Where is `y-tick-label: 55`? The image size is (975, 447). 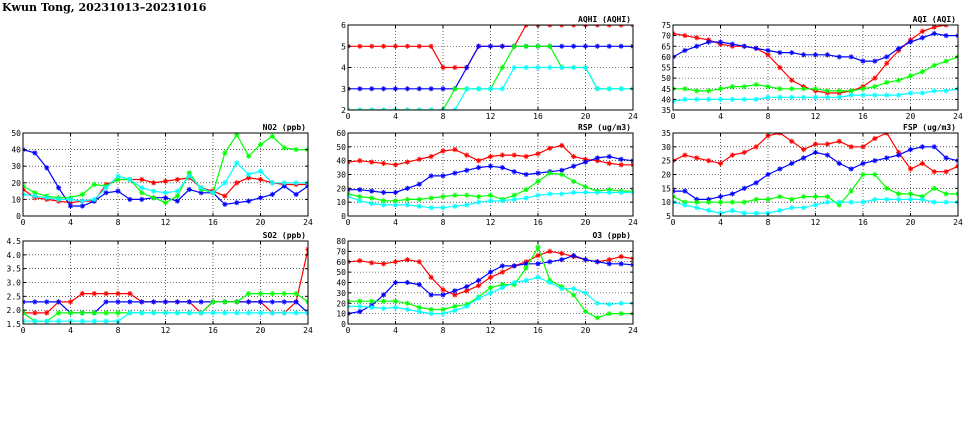 y-tick-label: 55 is located at coordinates (666, 68).